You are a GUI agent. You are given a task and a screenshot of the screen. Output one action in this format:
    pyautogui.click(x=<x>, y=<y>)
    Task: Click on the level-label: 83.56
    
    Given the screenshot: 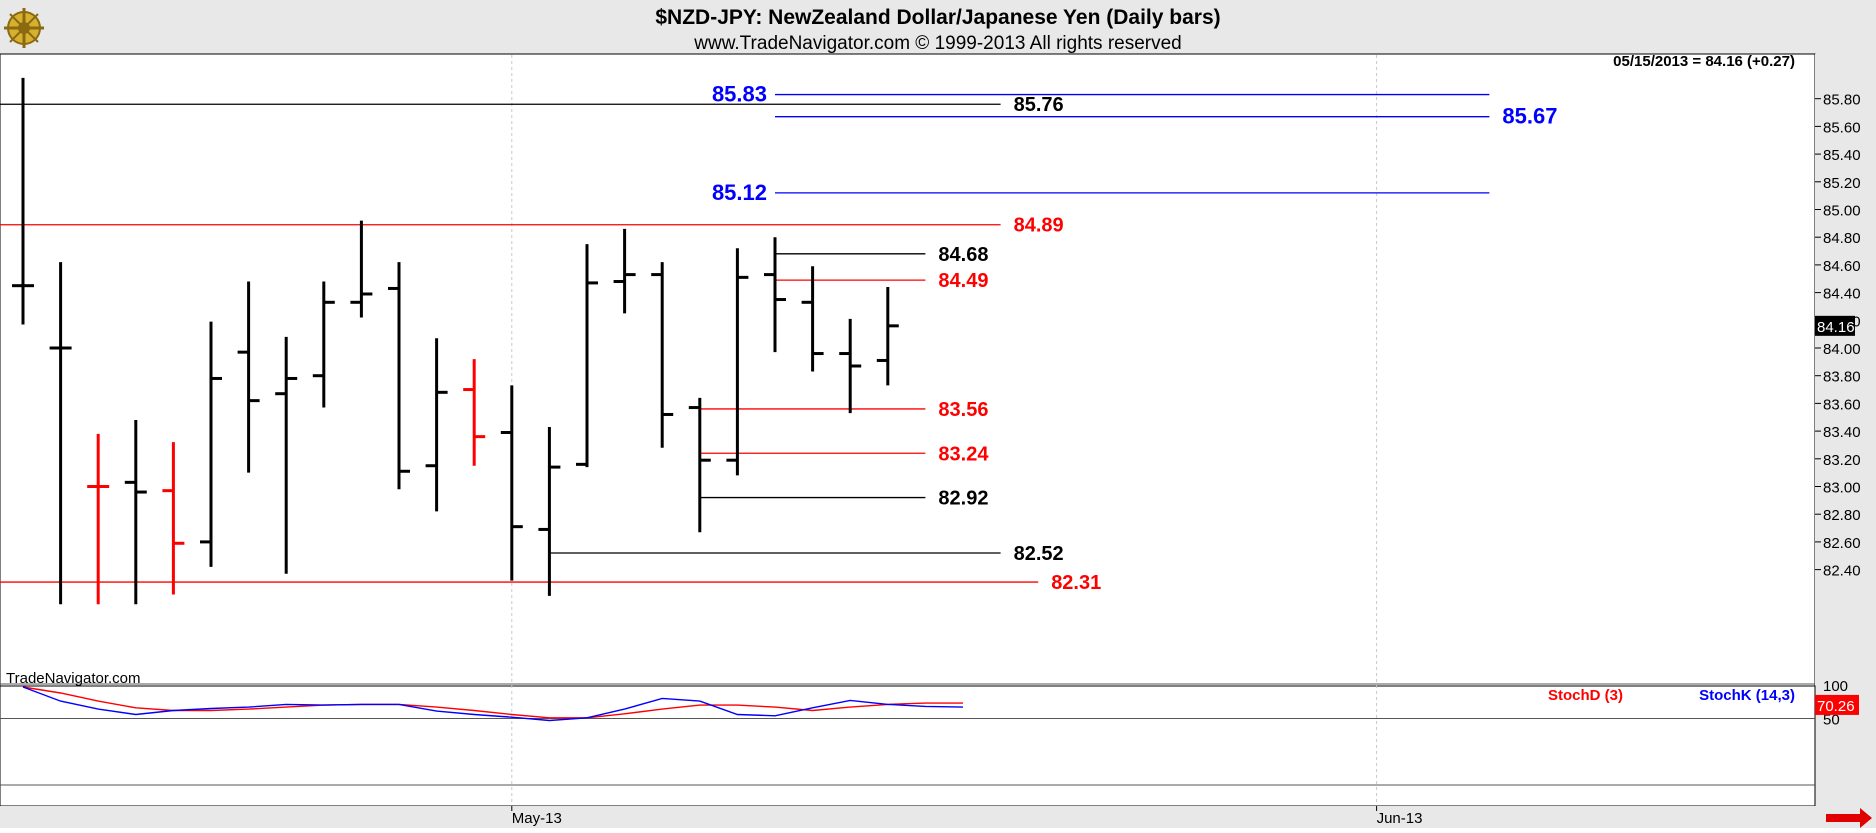 What is the action you would take?
    pyautogui.click(x=963, y=410)
    